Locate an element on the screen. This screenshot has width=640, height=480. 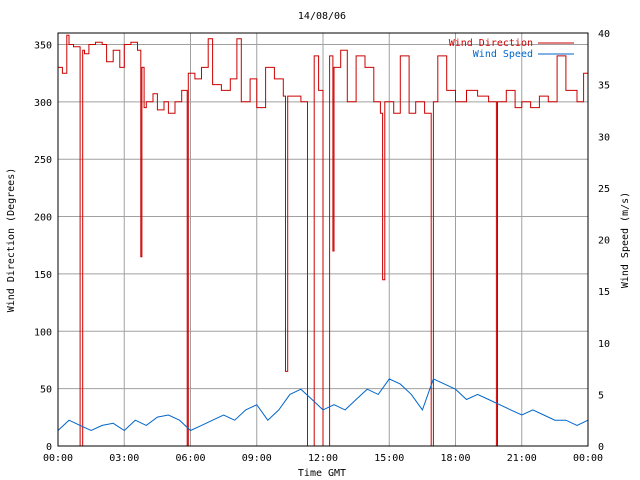
legend-label-wind-direction: Wind Direction is located at coordinates (491, 43).